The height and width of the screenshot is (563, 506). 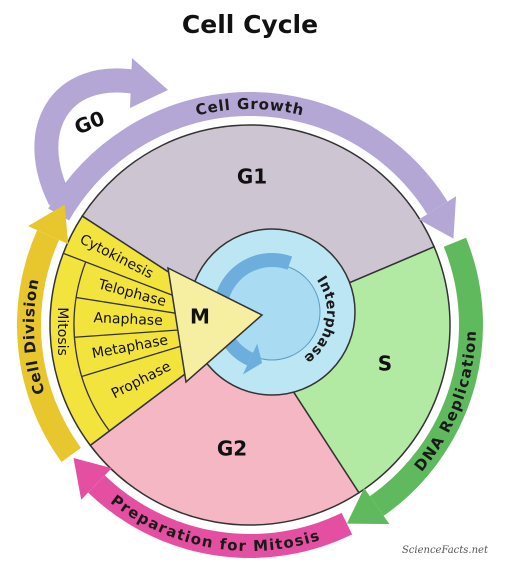 I want to click on dna-replication-arrow-head, so click(x=368, y=506).